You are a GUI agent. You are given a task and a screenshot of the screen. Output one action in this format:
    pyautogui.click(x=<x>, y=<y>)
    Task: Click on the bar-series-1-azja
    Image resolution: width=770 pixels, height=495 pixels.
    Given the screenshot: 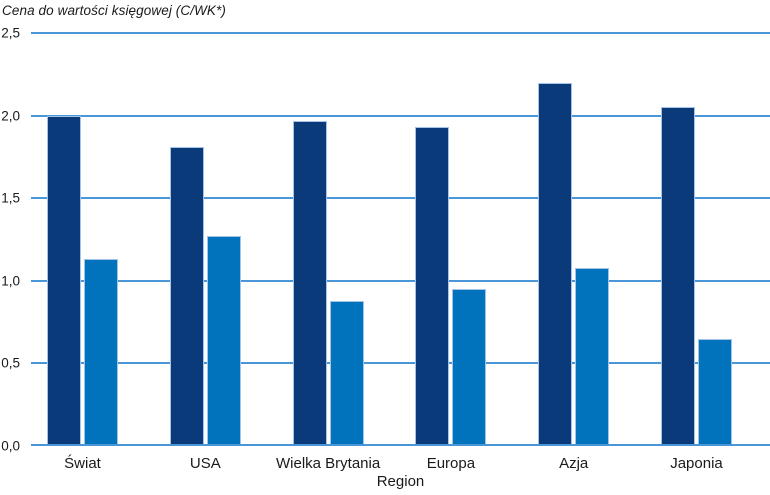 What is the action you would take?
    pyautogui.click(x=555, y=264)
    